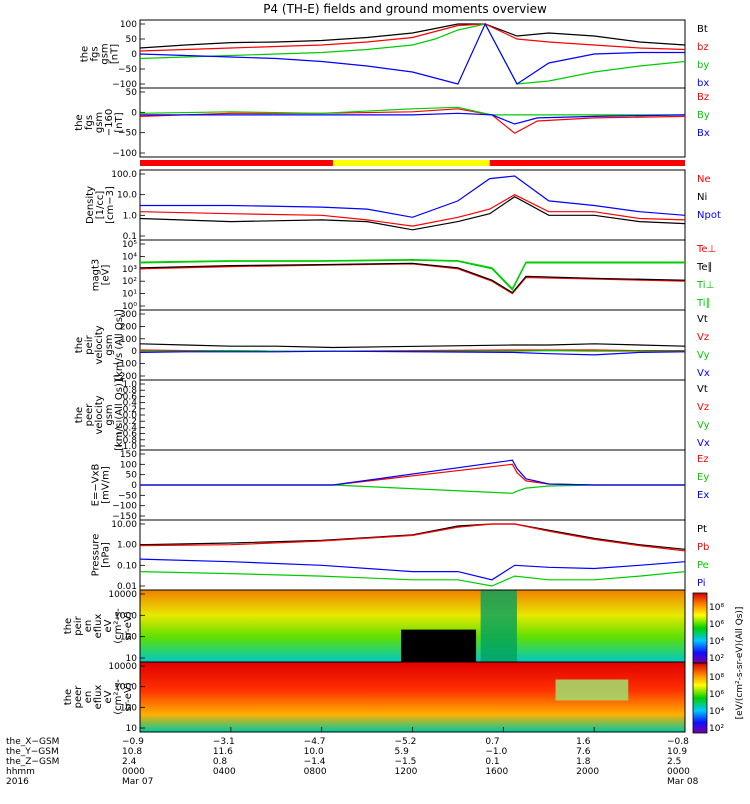 The height and width of the screenshot is (804, 750). Describe the element at coordinates (224, 772) in the screenshot. I see `ephemeris-value: 0400` at that location.